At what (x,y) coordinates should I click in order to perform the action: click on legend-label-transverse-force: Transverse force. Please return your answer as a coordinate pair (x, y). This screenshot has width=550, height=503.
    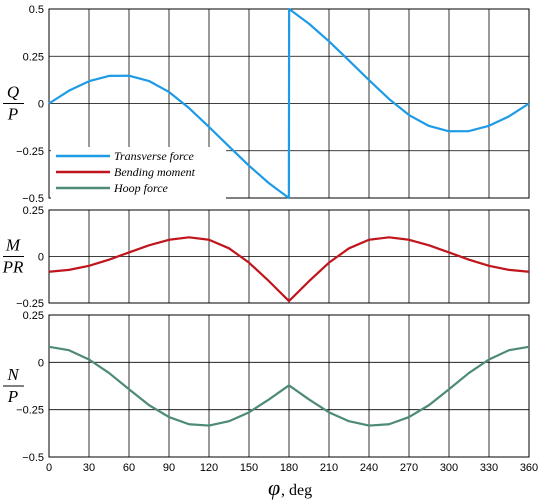
    Looking at the image, I should click on (154, 156).